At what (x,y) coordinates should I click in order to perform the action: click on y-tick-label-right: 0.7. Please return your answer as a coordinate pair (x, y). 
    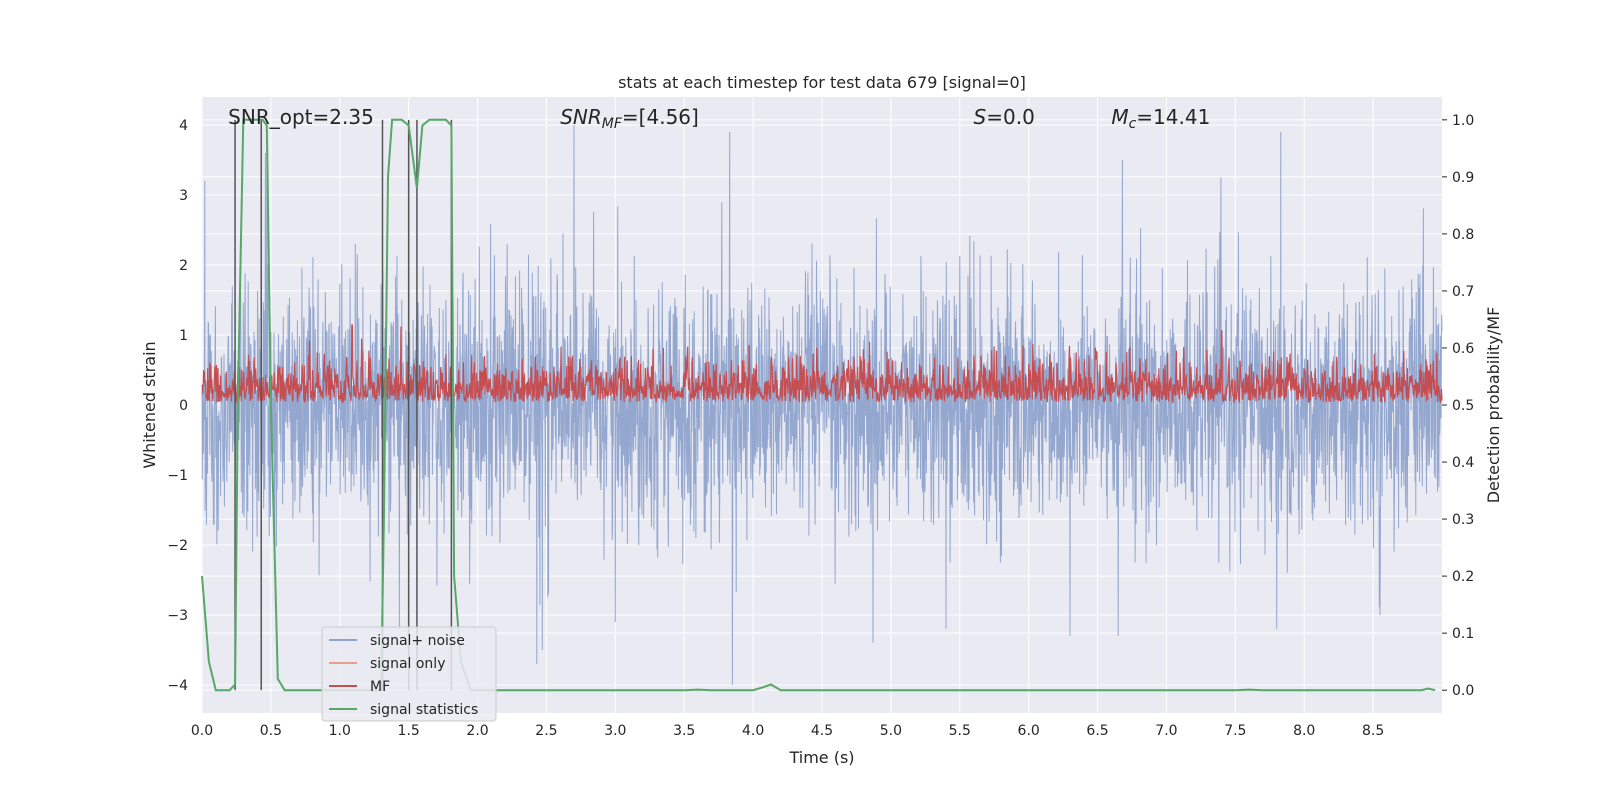
    Looking at the image, I should click on (1463, 292).